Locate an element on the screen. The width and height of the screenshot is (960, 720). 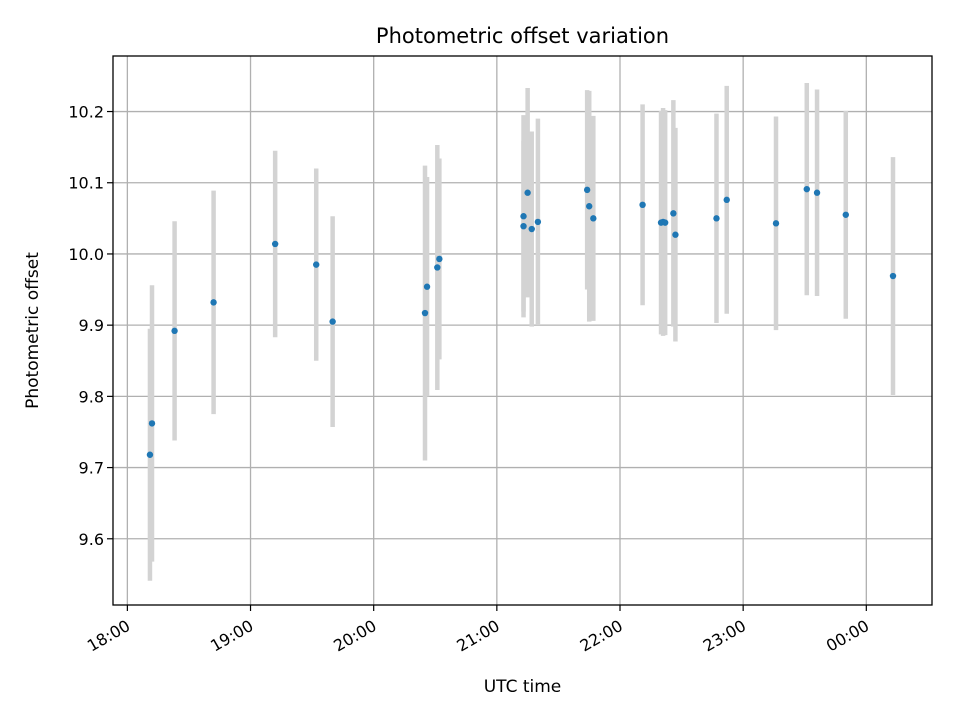
x-axis-label: UTC time is located at coordinates (523, 687).